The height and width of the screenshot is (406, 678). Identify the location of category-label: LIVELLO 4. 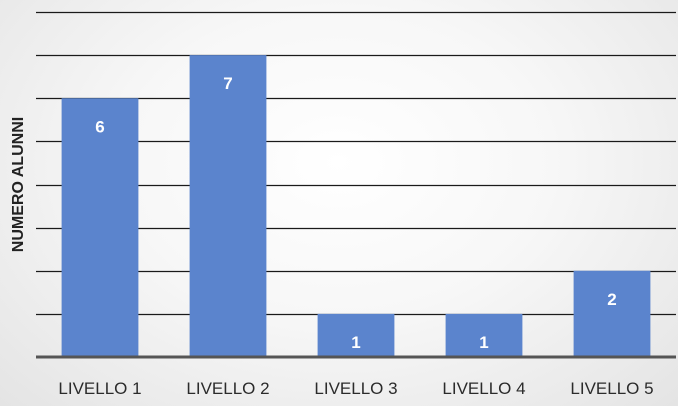
(483, 388).